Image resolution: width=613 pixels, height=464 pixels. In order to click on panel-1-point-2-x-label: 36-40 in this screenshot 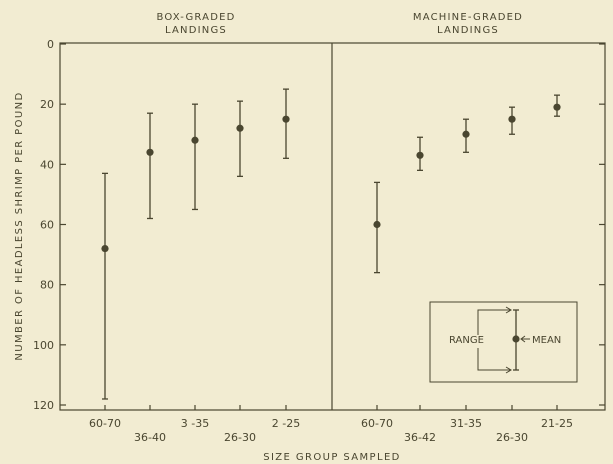, I will do `click(150, 437)`.